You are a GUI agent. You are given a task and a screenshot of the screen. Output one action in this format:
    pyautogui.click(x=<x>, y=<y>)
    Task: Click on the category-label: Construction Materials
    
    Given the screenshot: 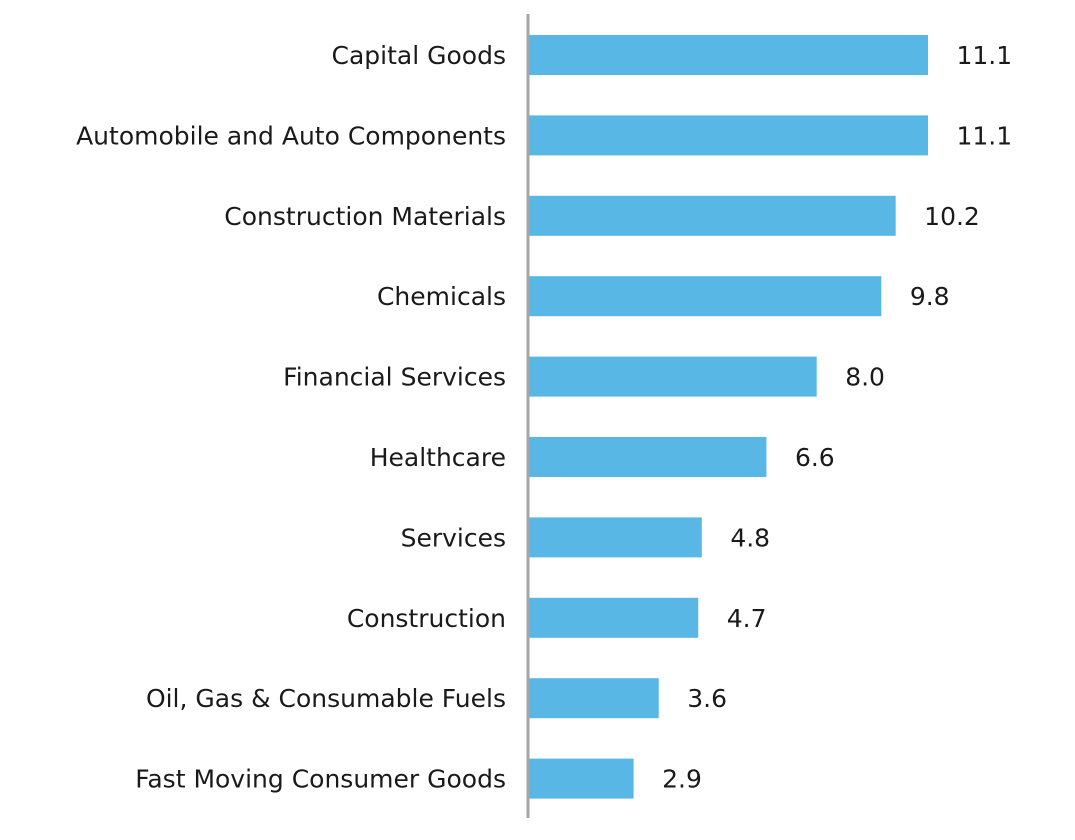 What is the action you would take?
    pyautogui.click(x=365, y=216)
    